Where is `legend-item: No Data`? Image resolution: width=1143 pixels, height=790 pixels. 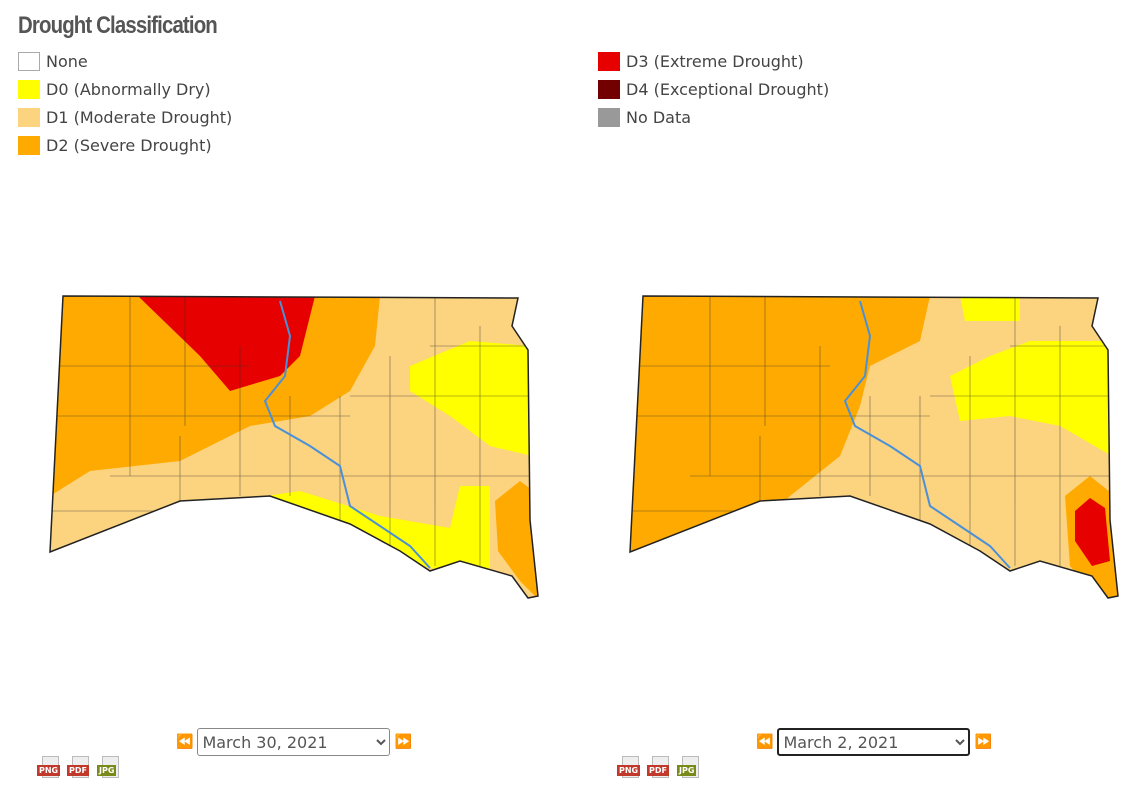
legend-item: No Data is located at coordinates (644, 117).